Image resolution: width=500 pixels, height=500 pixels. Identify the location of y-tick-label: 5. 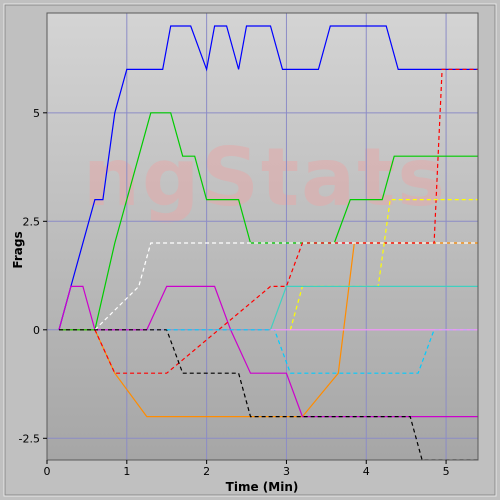
(36, 113).